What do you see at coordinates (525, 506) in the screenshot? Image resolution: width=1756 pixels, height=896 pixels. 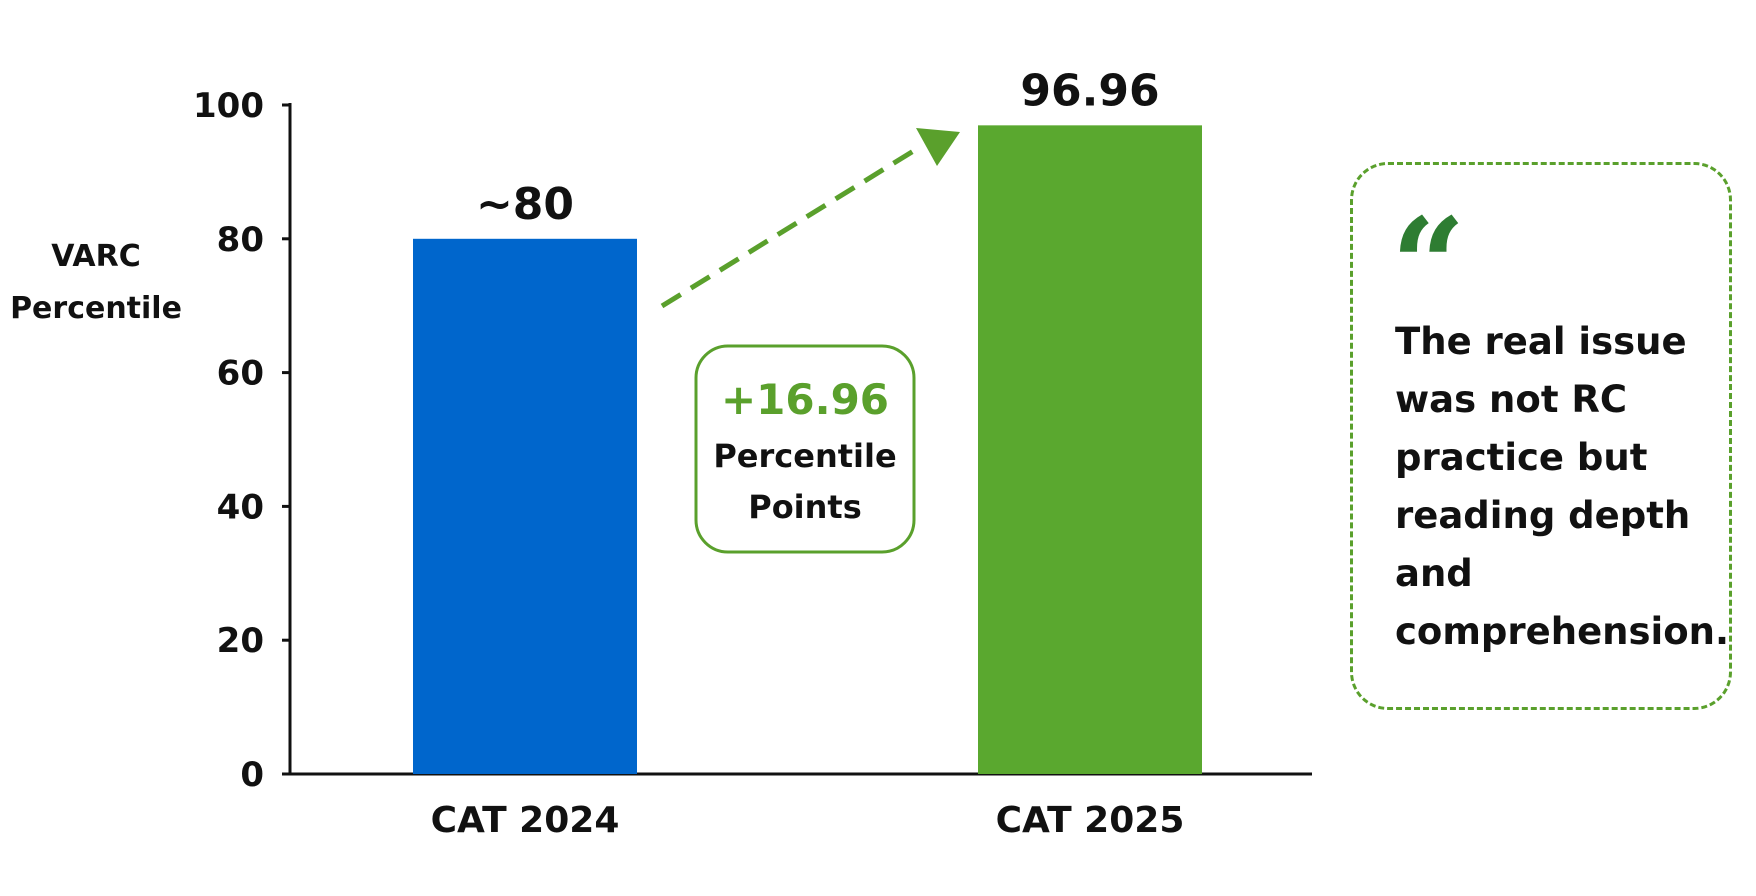 I see `bar-cat-2024` at bounding box center [525, 506].